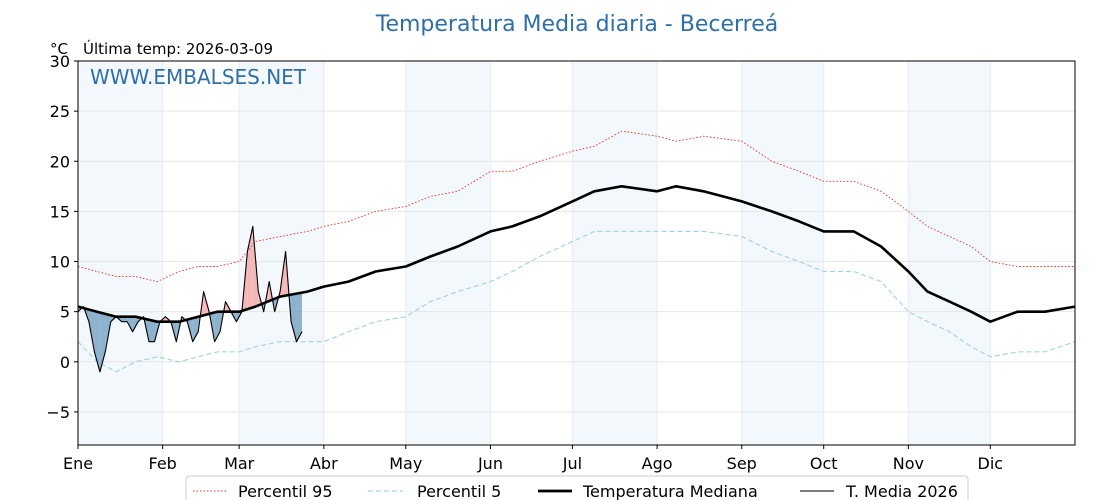 This screenshot has width=1120, height=500. I want to click on x-tick-label-jul: Jul, so click(572, 463).